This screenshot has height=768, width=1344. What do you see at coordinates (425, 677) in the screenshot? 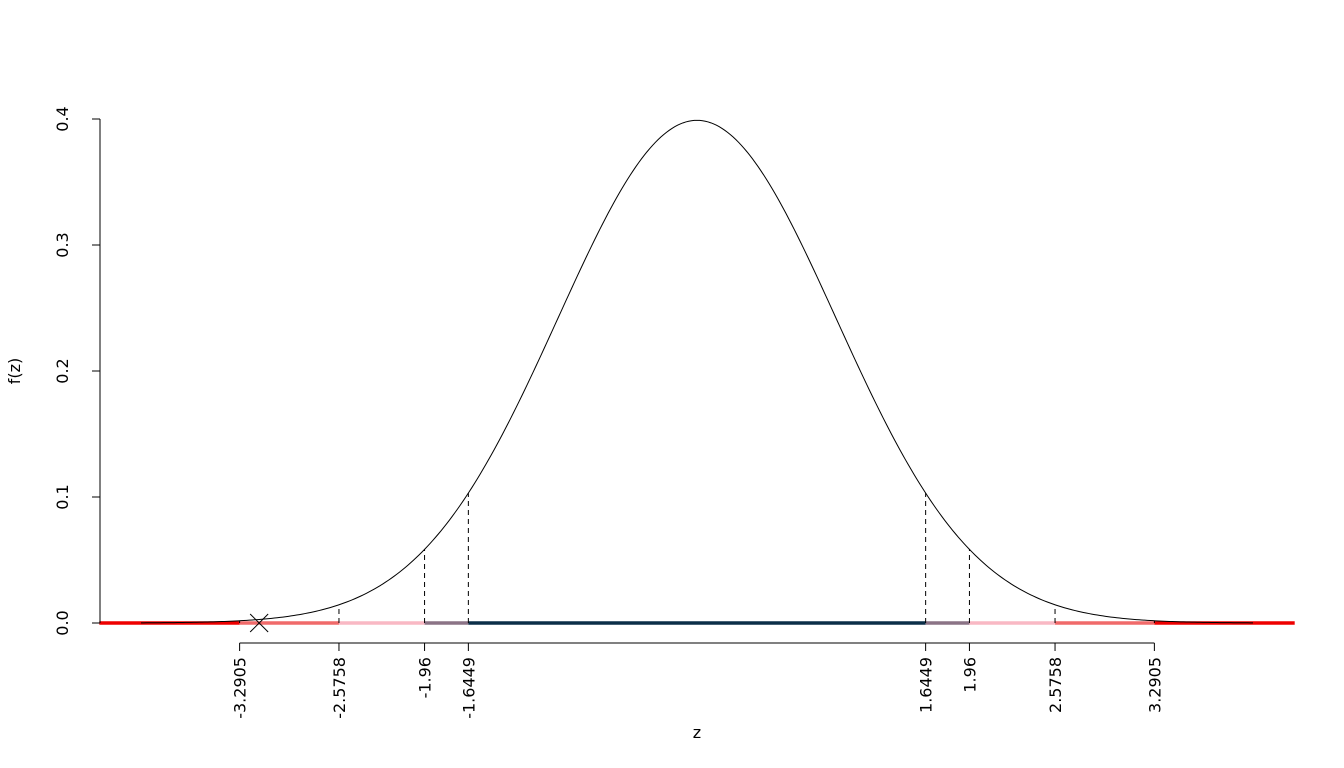
I see `x-tick-label-2: -1.96` at bounding box center [425, 677].